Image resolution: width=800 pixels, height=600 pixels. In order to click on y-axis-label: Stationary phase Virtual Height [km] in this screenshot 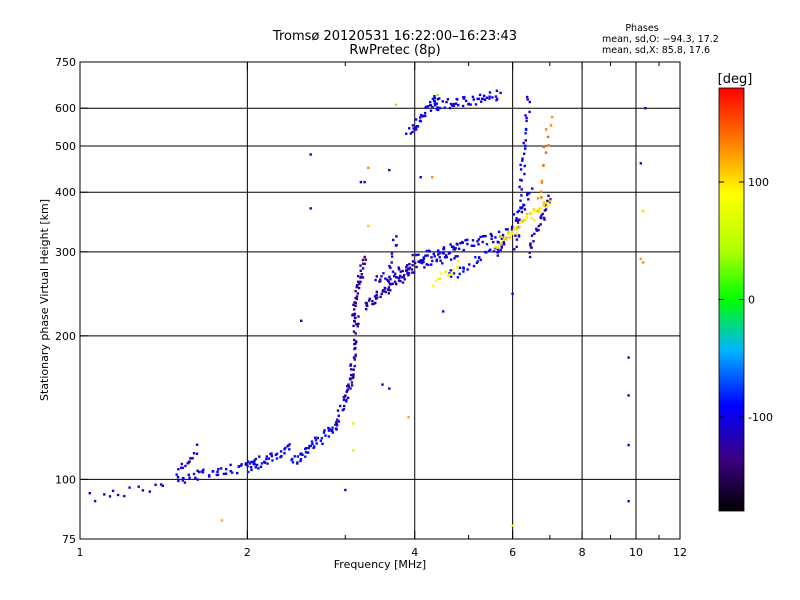, I will do `click(44, 300)`.